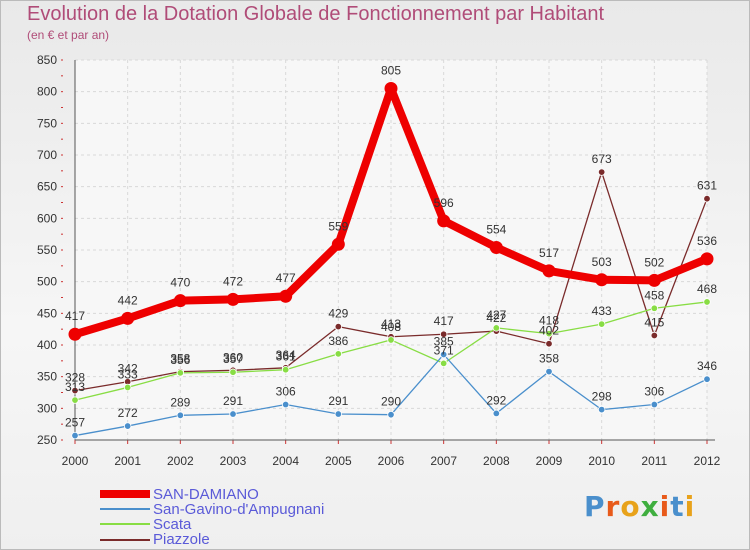 The height and width of the screenshot is (550, 750). Describe the element at coordinates (444, 203) in the screenshot. I see `data-label-san-damiano: 596` at that location.